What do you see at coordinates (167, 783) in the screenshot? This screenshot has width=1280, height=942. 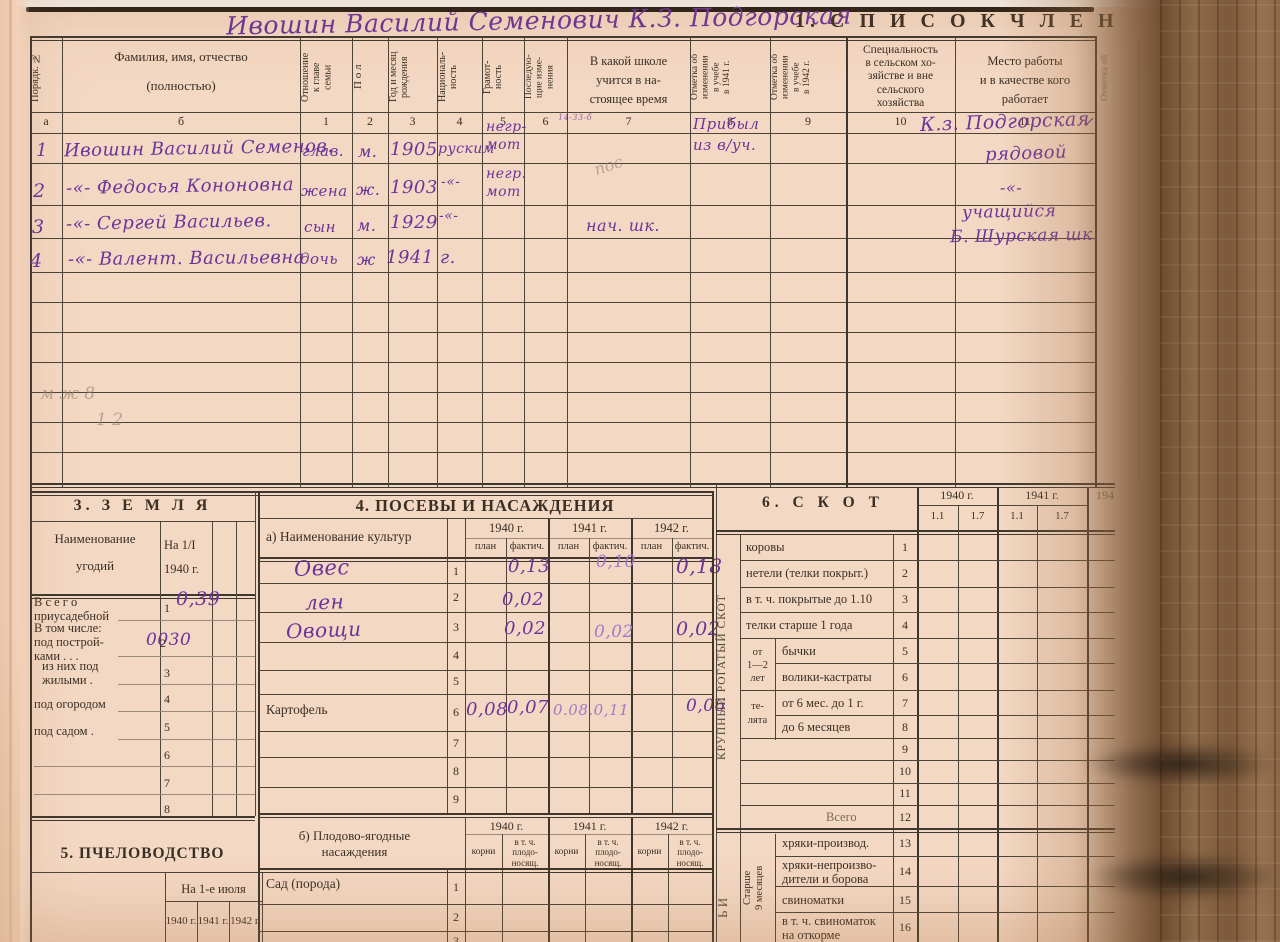 I see `land-row-number: 7` at bounding box center [167, 783].